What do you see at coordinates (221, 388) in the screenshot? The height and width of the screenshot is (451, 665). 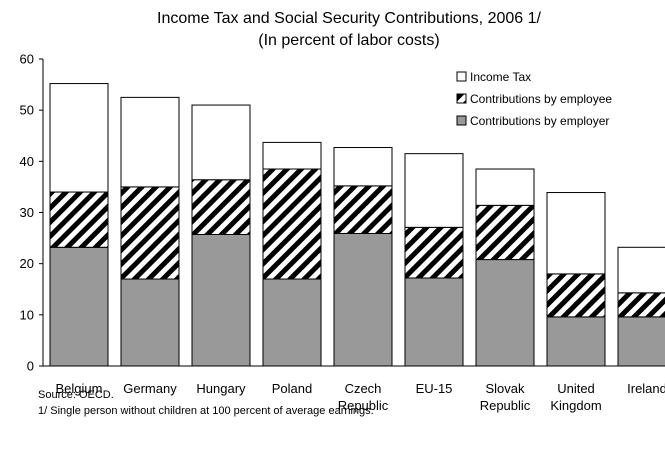 I see `category-label: Hungary` at bounding box center [221, 388].